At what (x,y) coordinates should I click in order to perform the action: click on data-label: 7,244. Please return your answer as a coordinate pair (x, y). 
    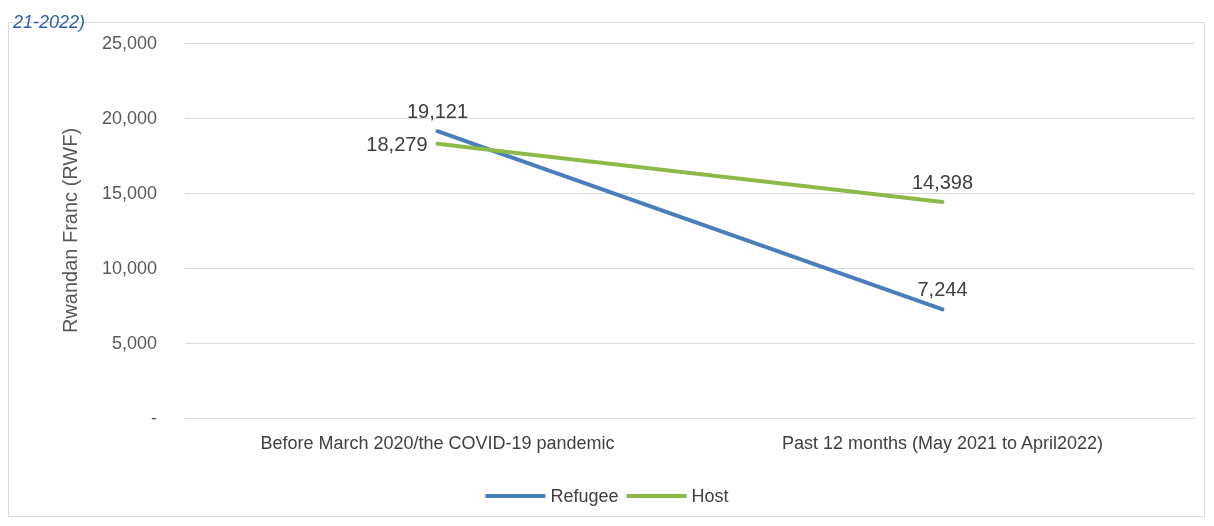
    Looking at the image, I should click on (942, 289).